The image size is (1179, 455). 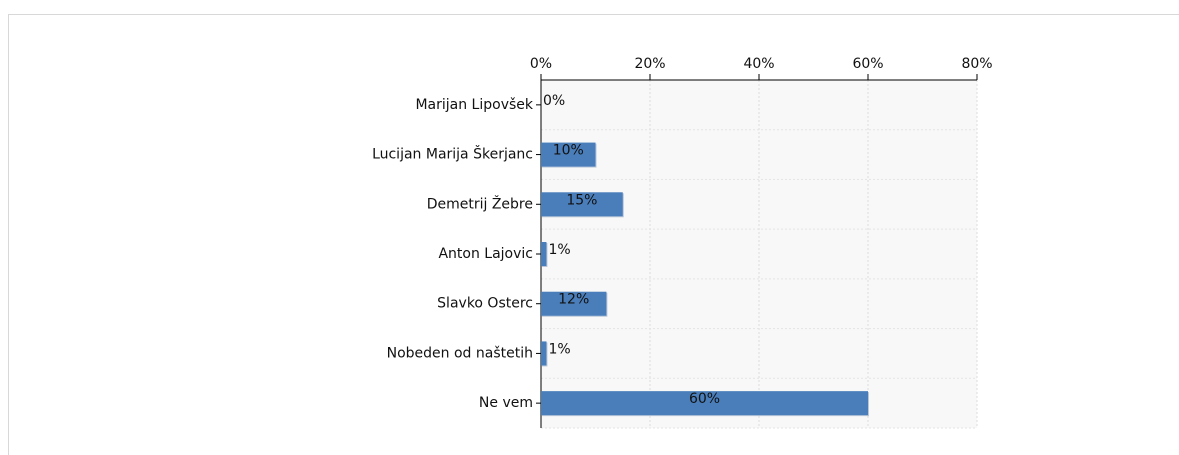 What do you see at coordinates (485, 254) in the screenshot?
I see `y-tick-label: Anton Lajovic` at bounding box center [485, 254].